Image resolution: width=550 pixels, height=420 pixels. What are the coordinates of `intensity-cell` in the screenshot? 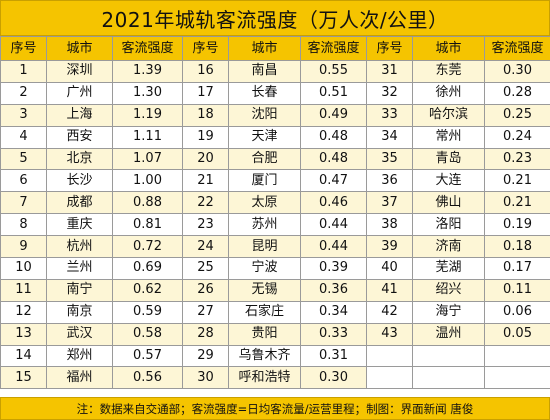 It's located at (517, 378).